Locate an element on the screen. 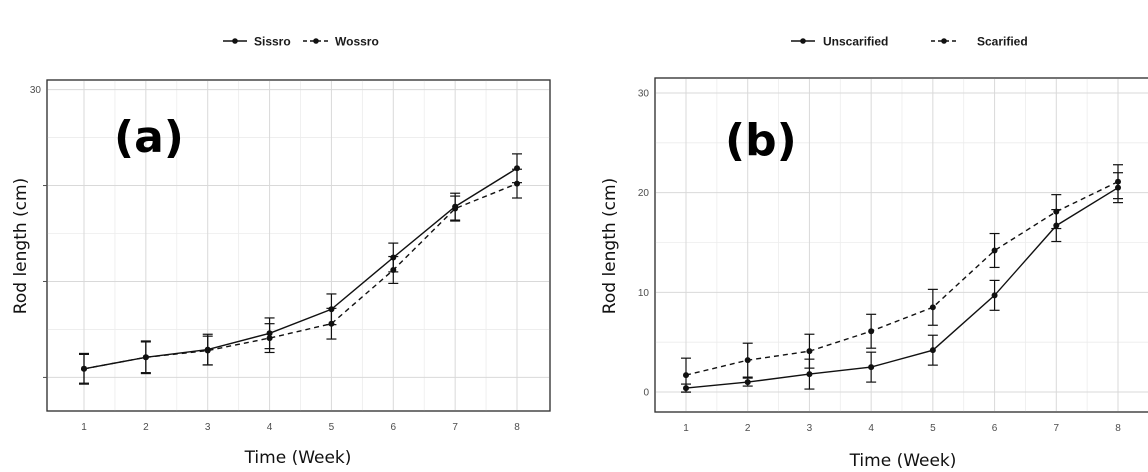 The width and height of the screenshot is (1148, 472). legend-label-wossro: Wossro is located at coordinates (357, 42).